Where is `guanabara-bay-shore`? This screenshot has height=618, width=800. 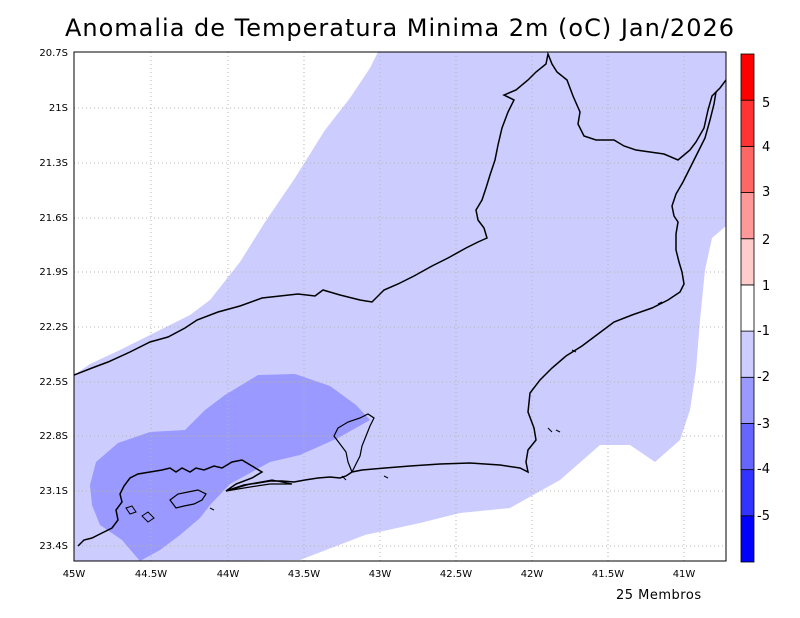
guanabara-bay-shore is located at coordinates (354, 443).